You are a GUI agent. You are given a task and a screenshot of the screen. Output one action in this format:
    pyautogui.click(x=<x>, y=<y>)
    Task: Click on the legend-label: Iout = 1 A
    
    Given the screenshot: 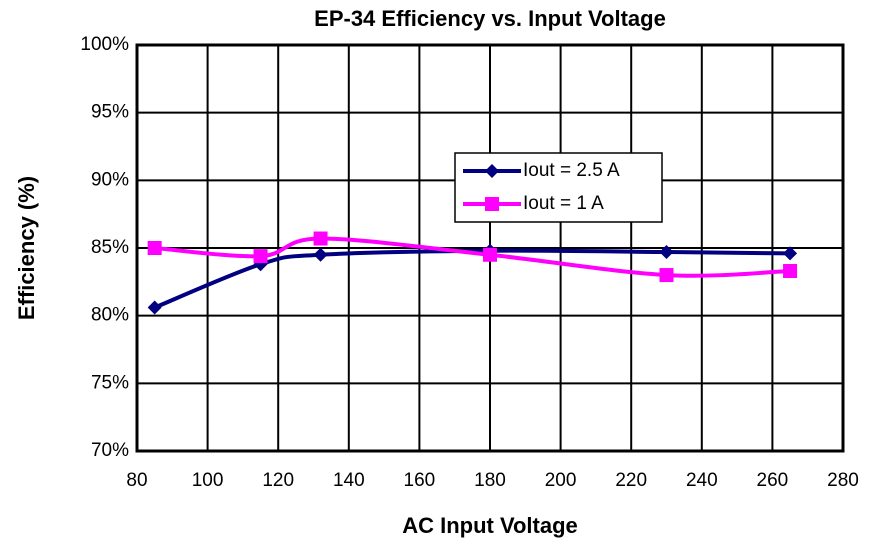 What is the action you would take?
    pyautogui.click(x=563, y=203)
    